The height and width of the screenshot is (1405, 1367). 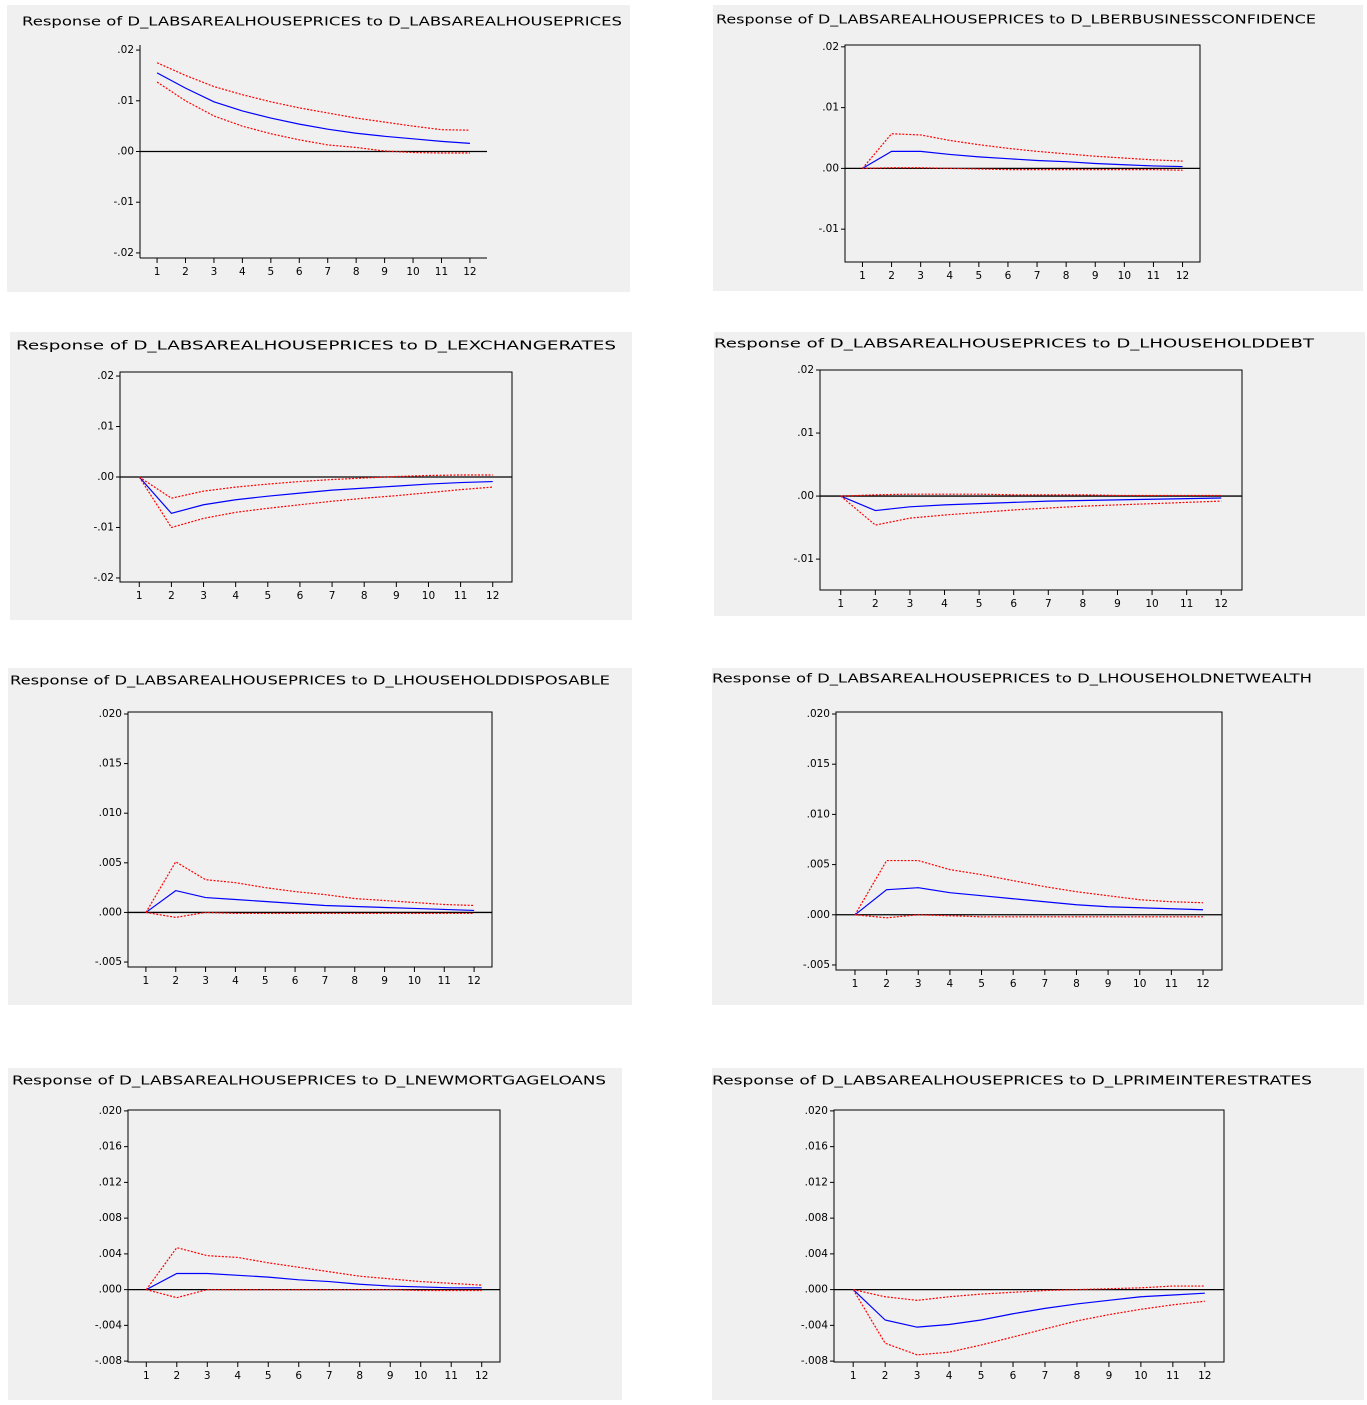 What do you see at coordinates (816, 1111) in the screenshot?
I see `y-tick-label: .020` at bounding box center [816, 1111].